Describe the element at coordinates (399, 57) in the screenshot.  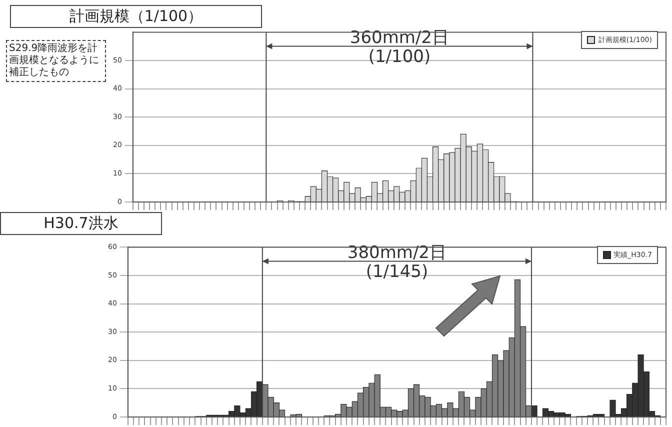
I see `annotation: (1/100)` at that location.